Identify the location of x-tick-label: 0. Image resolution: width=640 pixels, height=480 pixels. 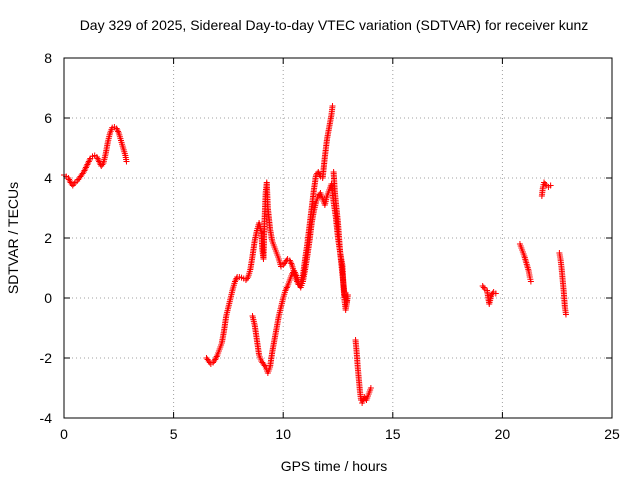
(64, 434).